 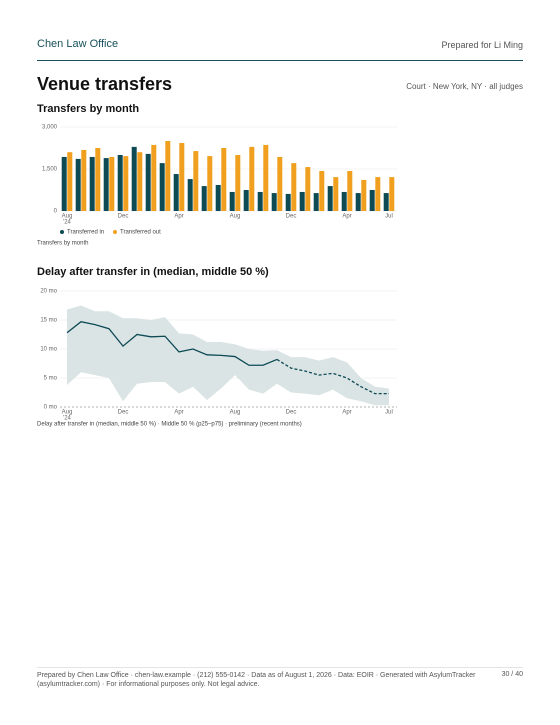 I want to click on legend-label: Transferred out, so click(x=140, y=233).